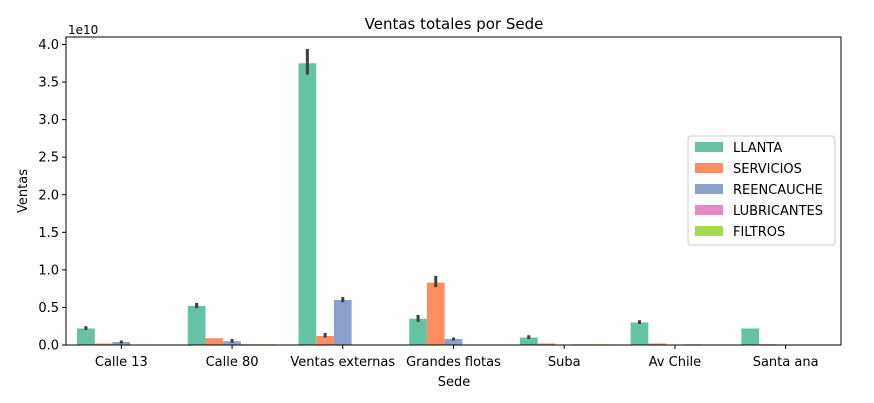 The width and height of the screenshot is (874, 403). Describe the element at coordinates (48, 346) in the screenshot. I see `y-tick-label: 0.0` at that location.